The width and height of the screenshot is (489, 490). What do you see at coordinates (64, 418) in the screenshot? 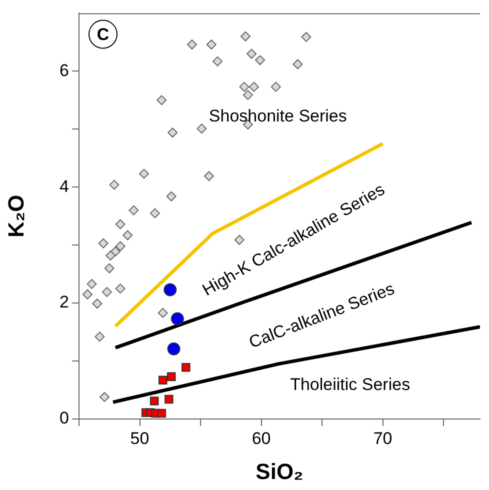
I see `y-tick-label: 0` at bounding box center [64, 418].